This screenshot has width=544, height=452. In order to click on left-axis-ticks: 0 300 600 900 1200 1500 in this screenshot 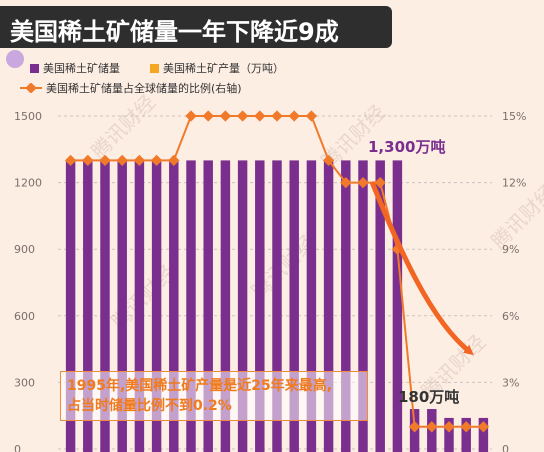, I will do `click(28, 281)`.